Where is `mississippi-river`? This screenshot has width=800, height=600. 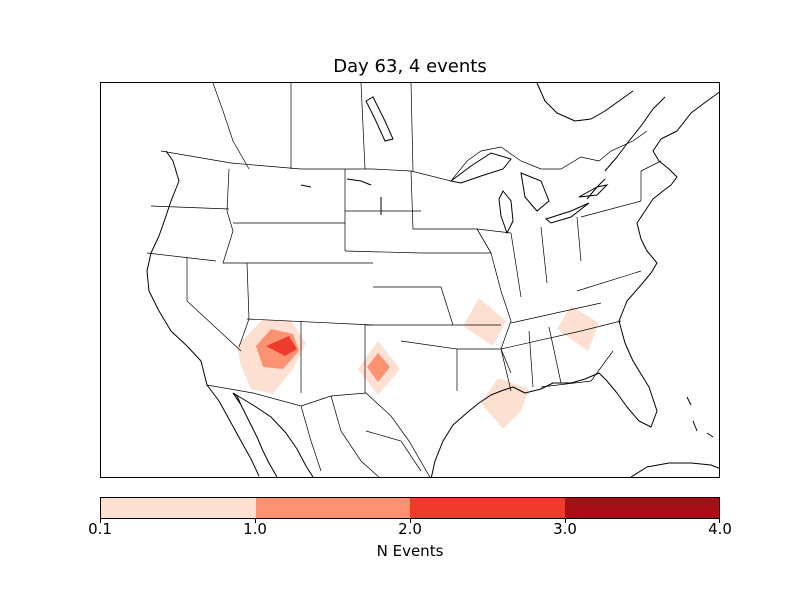 mississippi-river is located at coordinates (494, 310).